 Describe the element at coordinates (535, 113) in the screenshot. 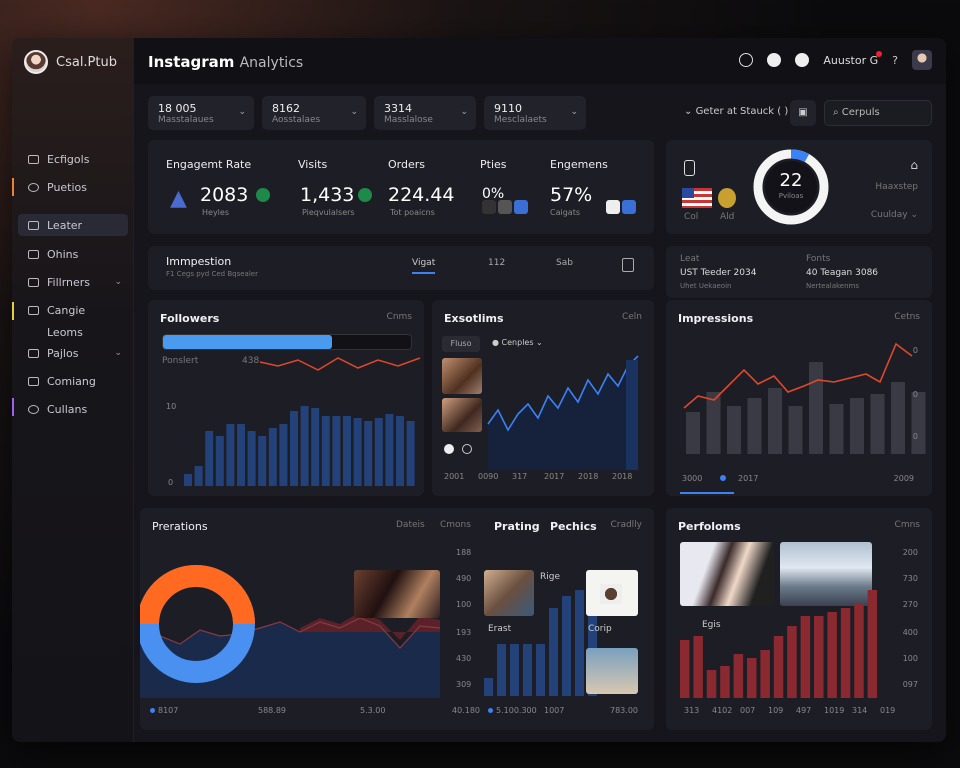

I see `filter-dropdown: 9110 Mesclalaets ⌄` at that location.